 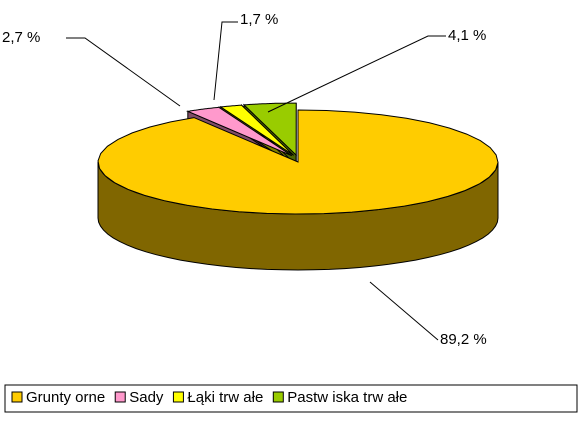 I want to click on legend-label: Sady, so click(x=146, y=397).